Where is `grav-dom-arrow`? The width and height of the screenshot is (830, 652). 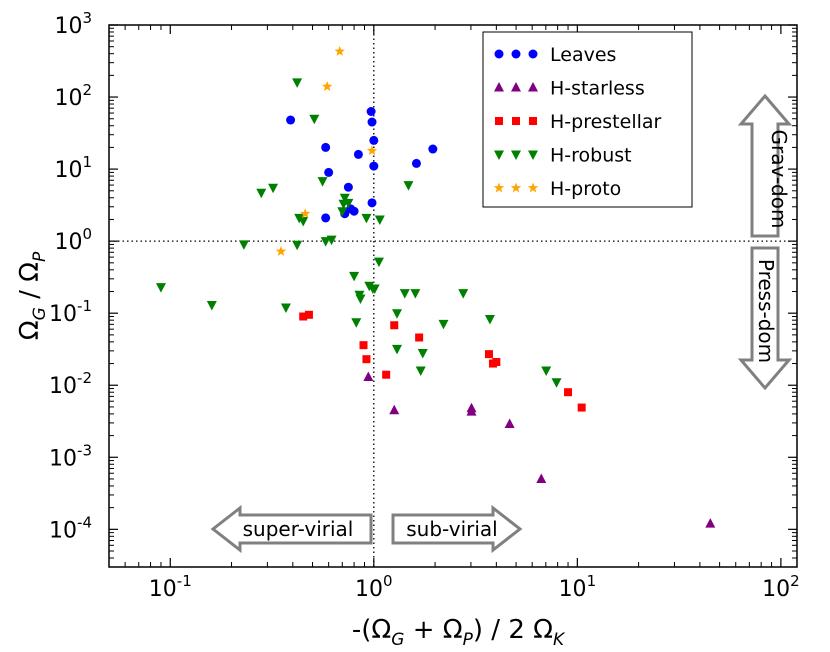
grav-dom-arrow is located at coordinates (765, 165).